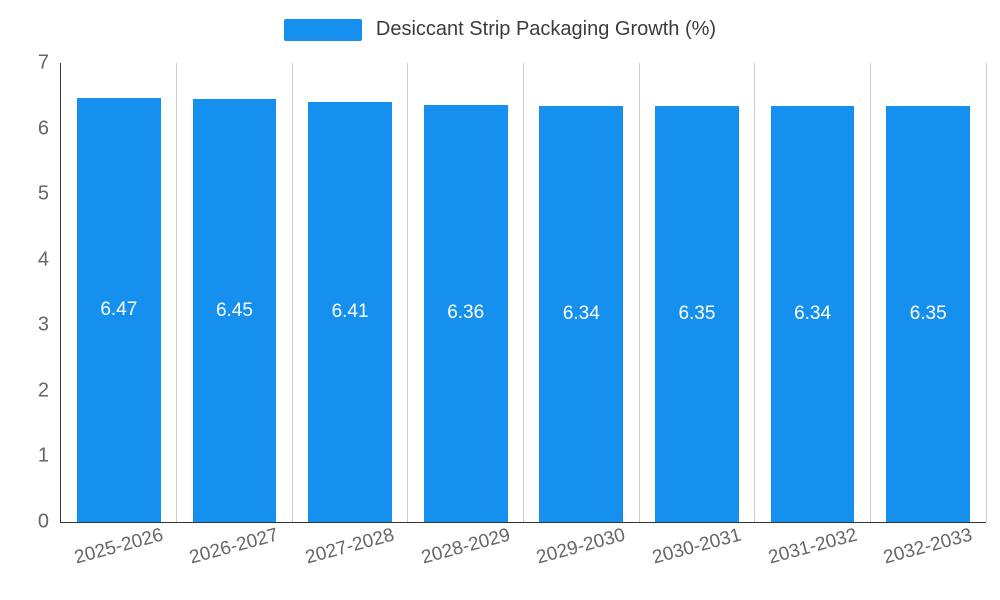  What do you see at coordinates (546, 29) in the screenshot?
I see `chart-title: Desiccant Strip Packaging Growth (%)` at bounding box center [546, 29].